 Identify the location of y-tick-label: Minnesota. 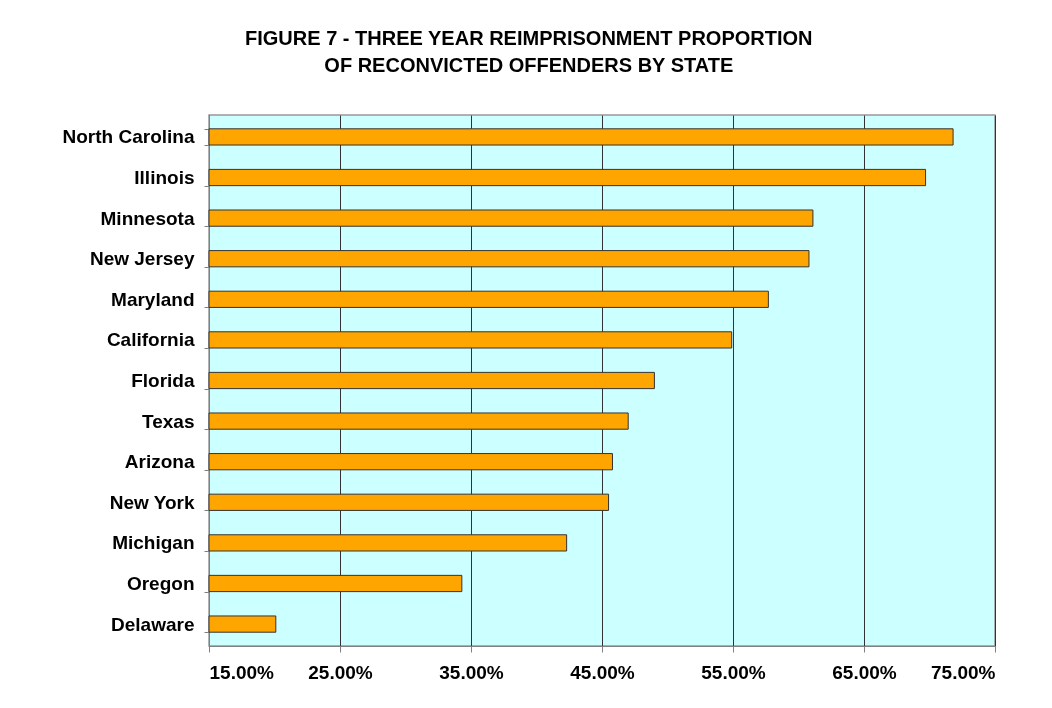
(147, 218).